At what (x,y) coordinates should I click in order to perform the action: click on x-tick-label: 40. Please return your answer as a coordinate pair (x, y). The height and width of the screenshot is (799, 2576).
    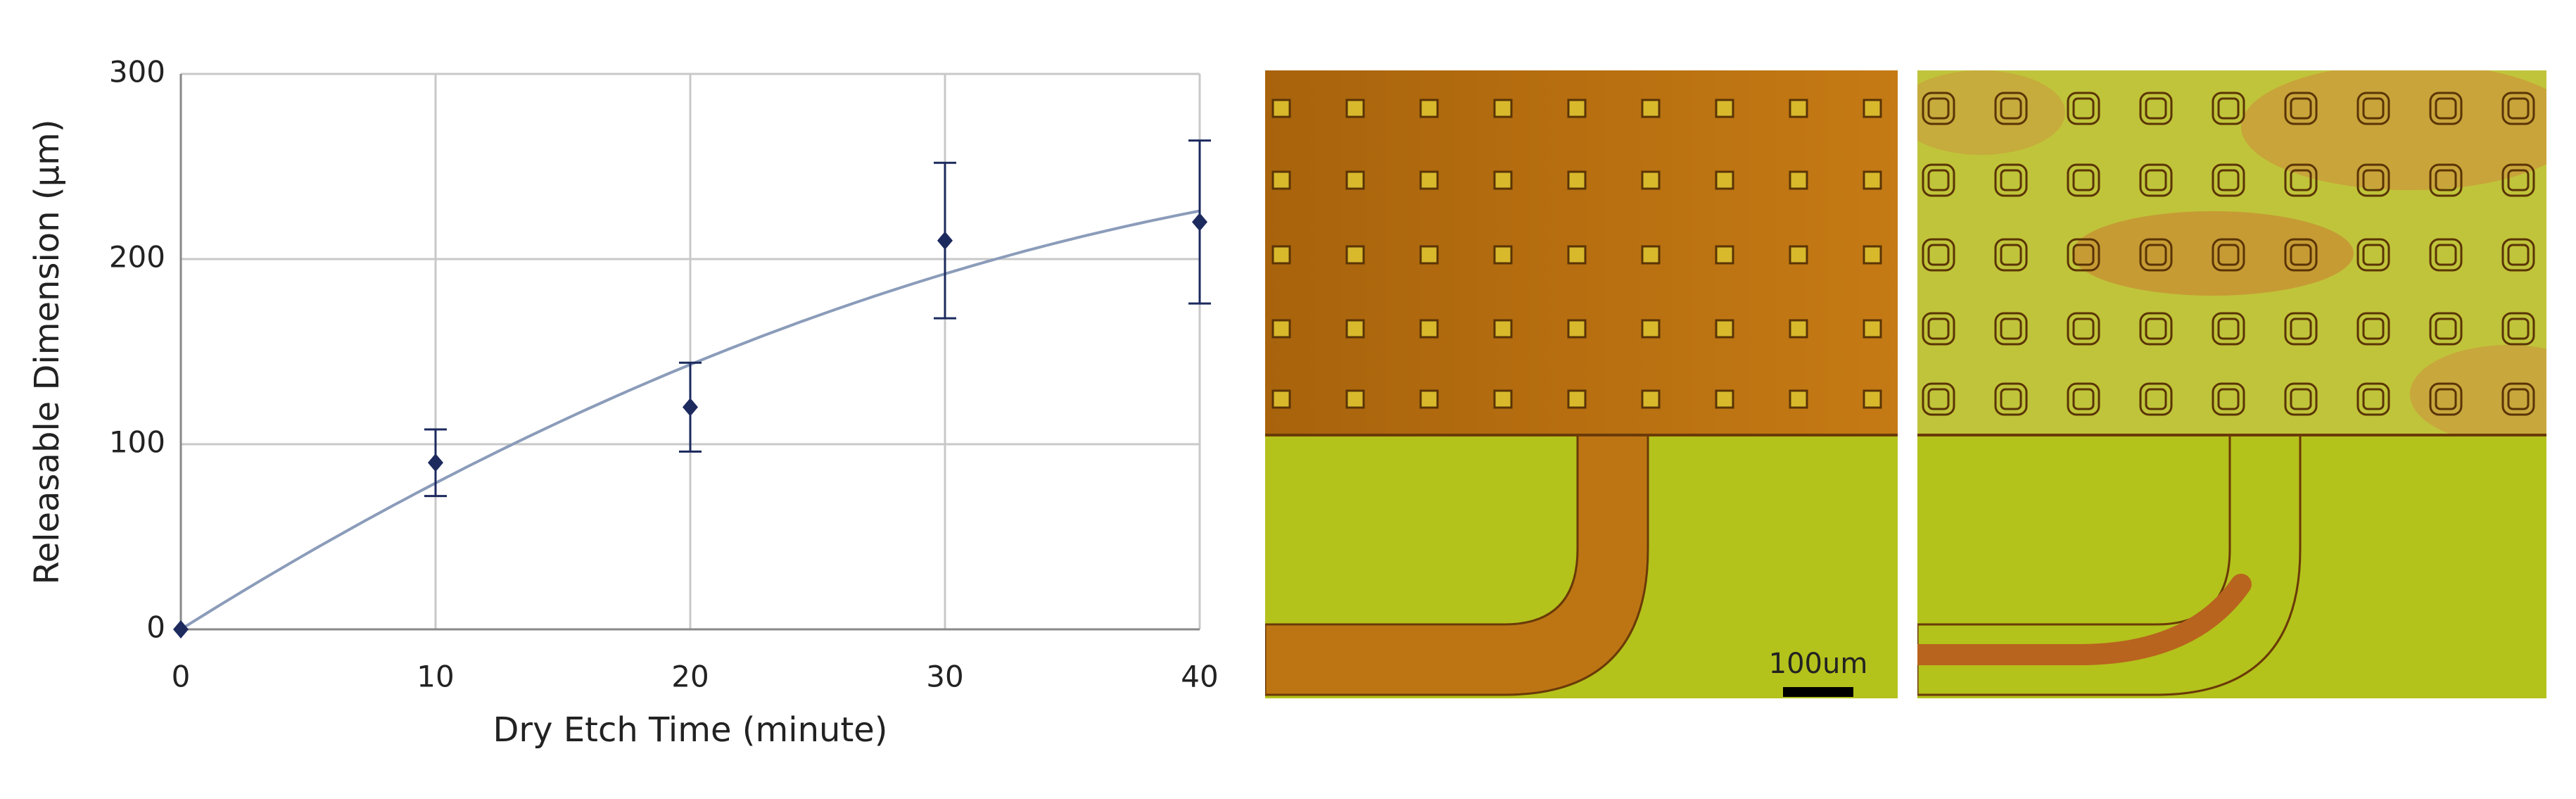
    Looking at the image, I should click on (1199, 677).